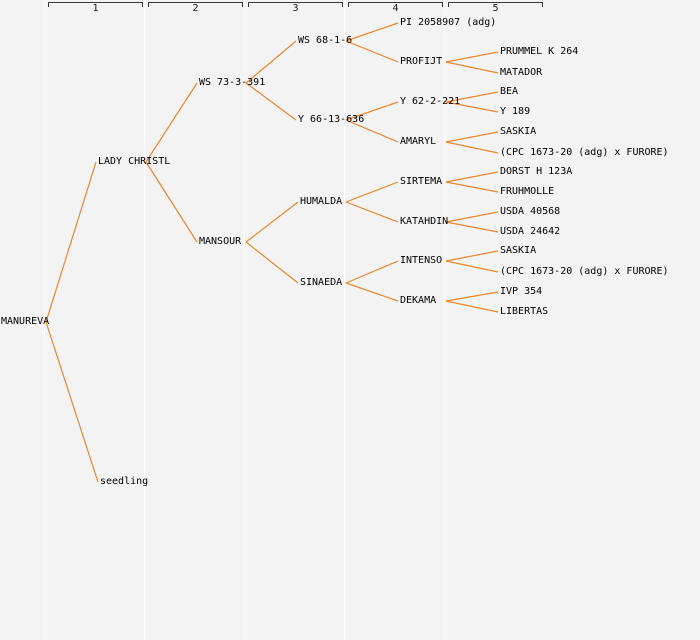 Image resolution: width=700 pixels, height=640 pixels. I want to click on node-y-62-2-221: Y 62-2-221, so click(430, 101).